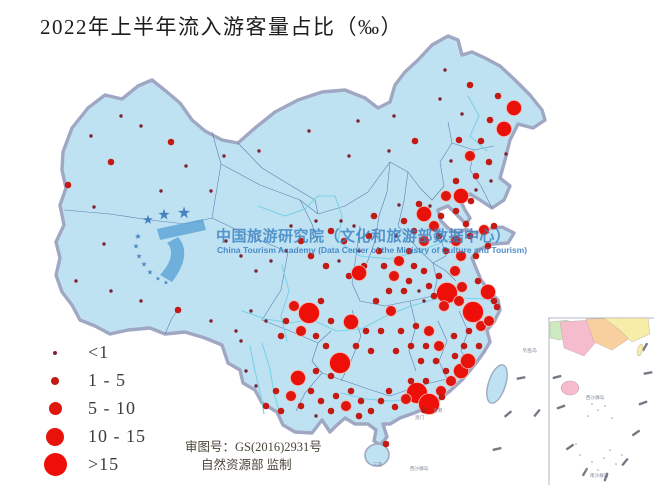 The width and height of the screenshot is (654, 485). Describe the element at coordinates (246, 464) in the screenshot. I see `approval-agency: 自然资源部 监制` at that location.